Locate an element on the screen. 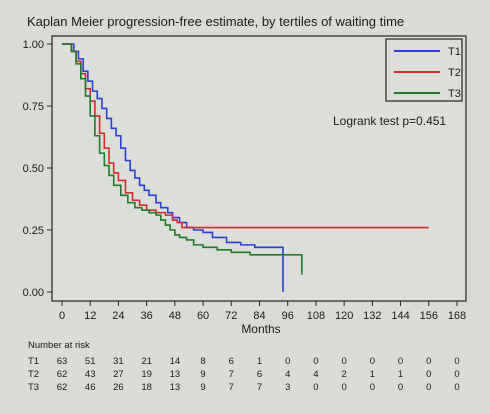  risk-cell: 27 is located at coordinates (118, 374).